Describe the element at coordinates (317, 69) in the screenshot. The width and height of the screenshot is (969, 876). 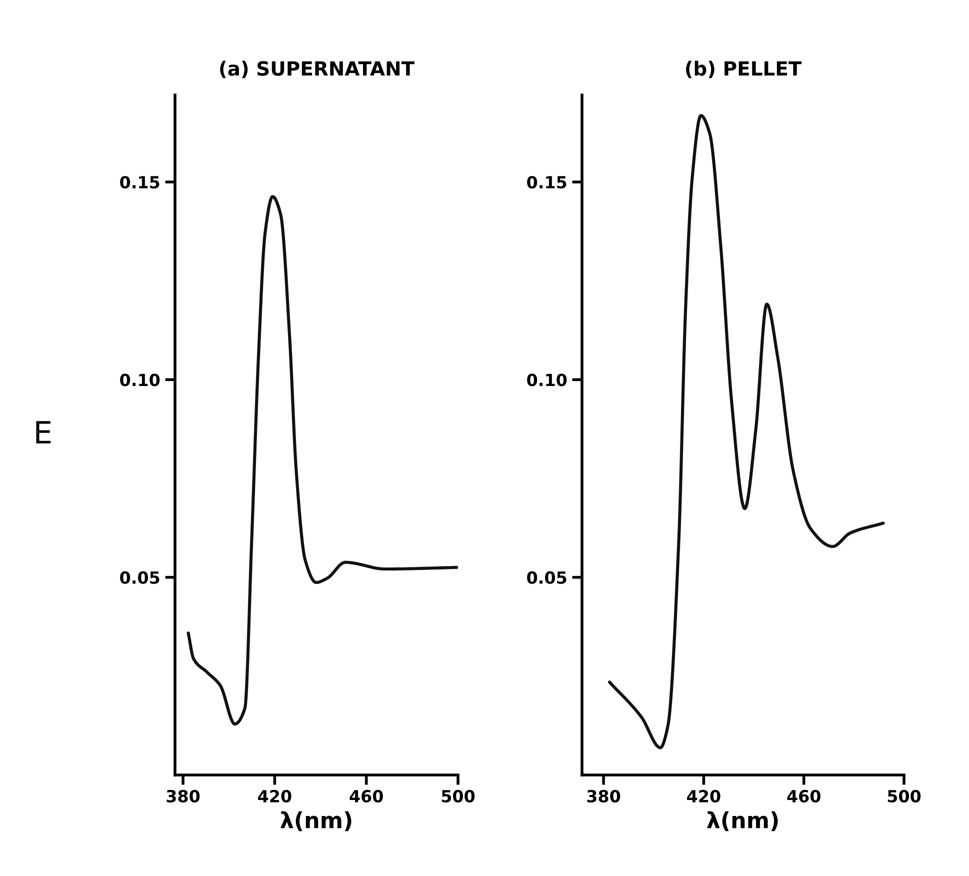
I see `chart-title: (a) SUPERNATANT` at that location.